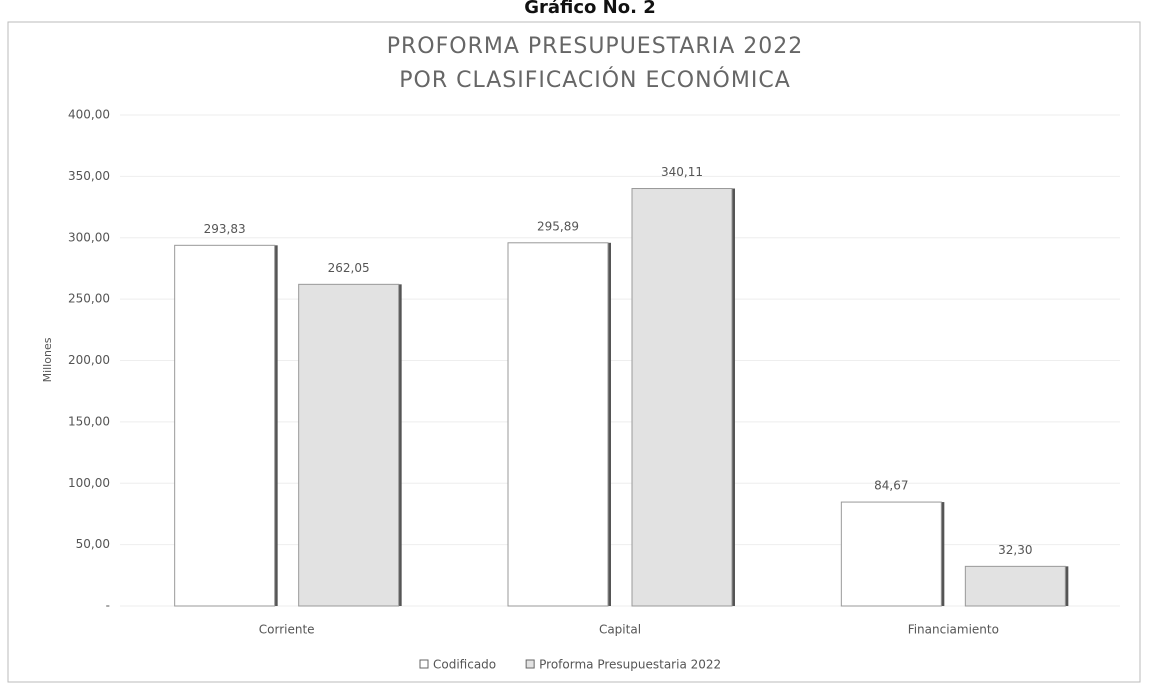 Image resolution: width=1152 pixels, height=690 pixels. Describe the element at coordinates (349, 268) in the screenshot. I see `data-label: 262,05` at that location.